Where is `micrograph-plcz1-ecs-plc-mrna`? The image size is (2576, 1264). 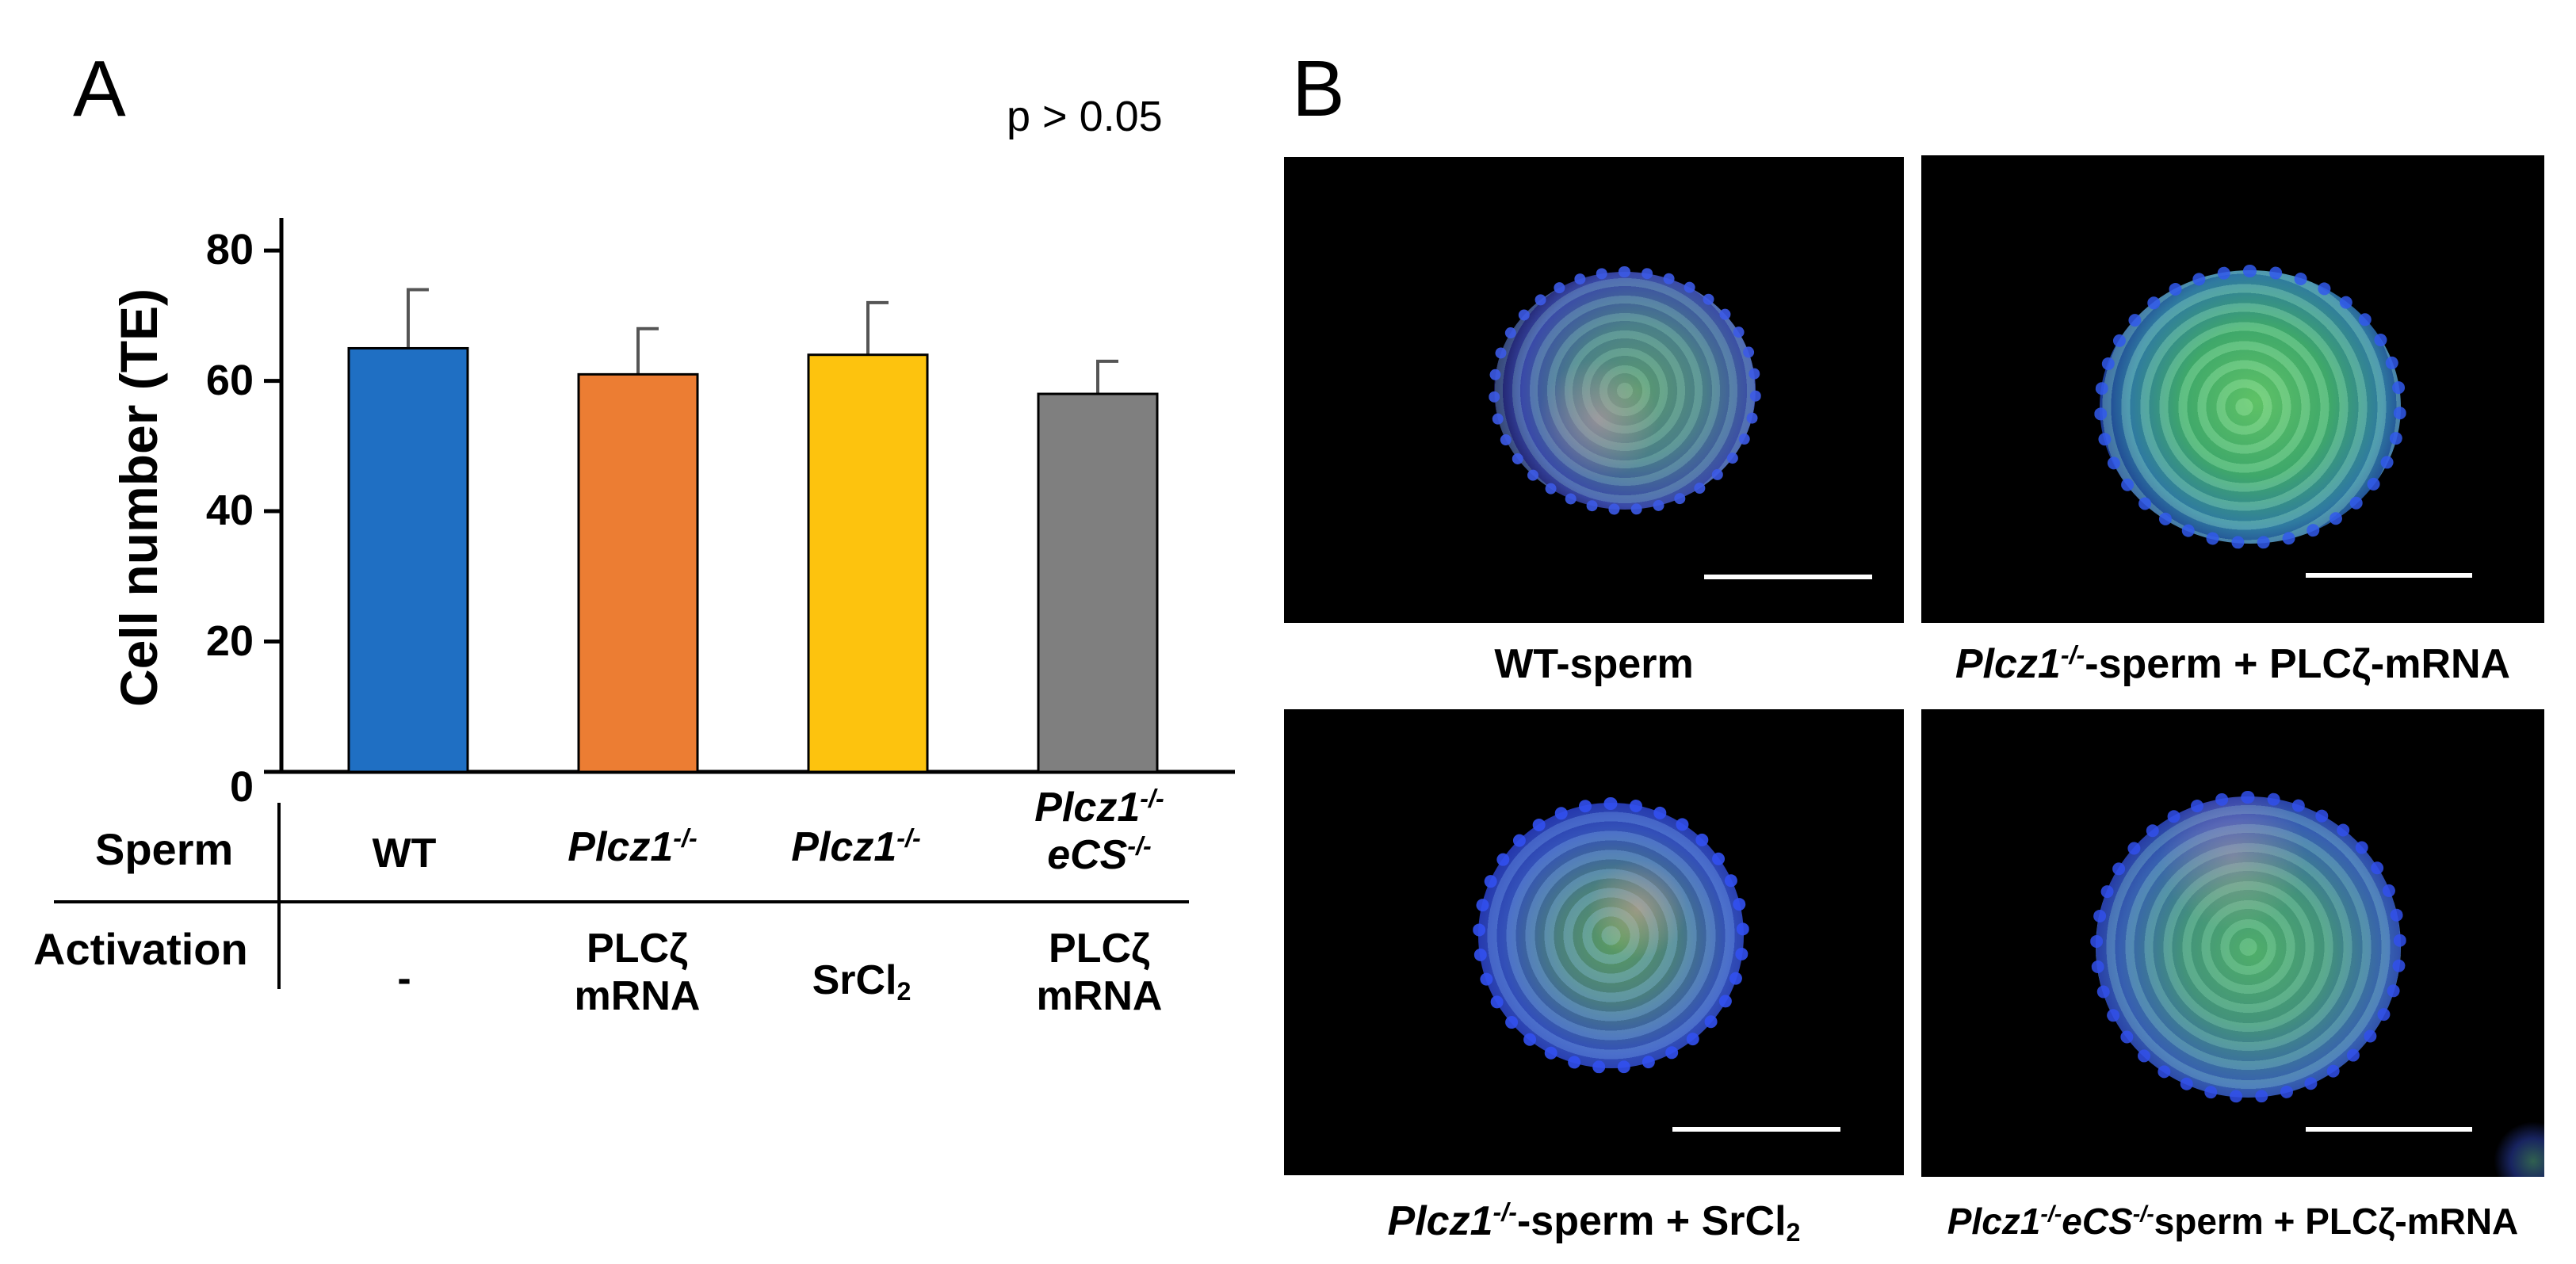 micrograph-plcz1-ecs-plc-mrna is located at coordinates (2232, 943).